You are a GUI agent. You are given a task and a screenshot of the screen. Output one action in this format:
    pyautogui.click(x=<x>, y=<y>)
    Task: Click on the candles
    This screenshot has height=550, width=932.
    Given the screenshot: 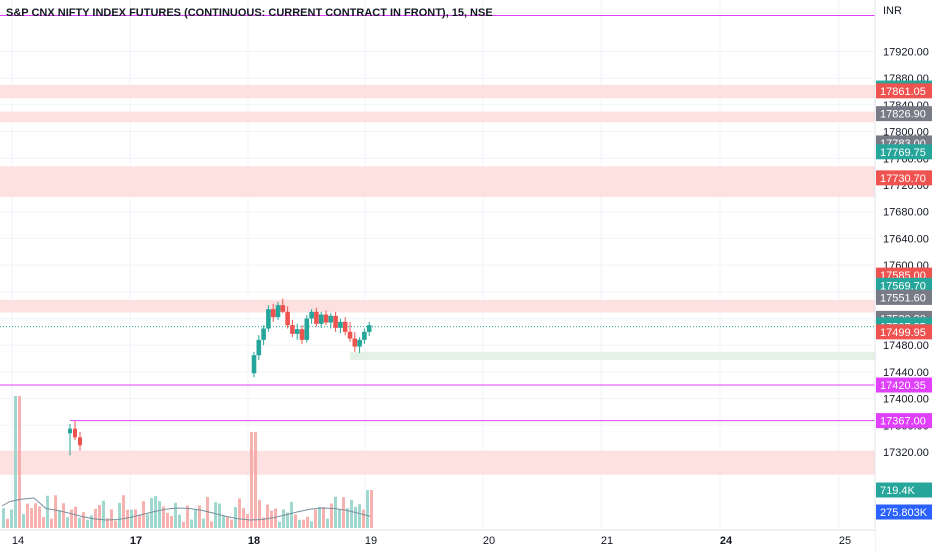 What is the action you would take?
    pyautogui.click(x=220, y=377)
    